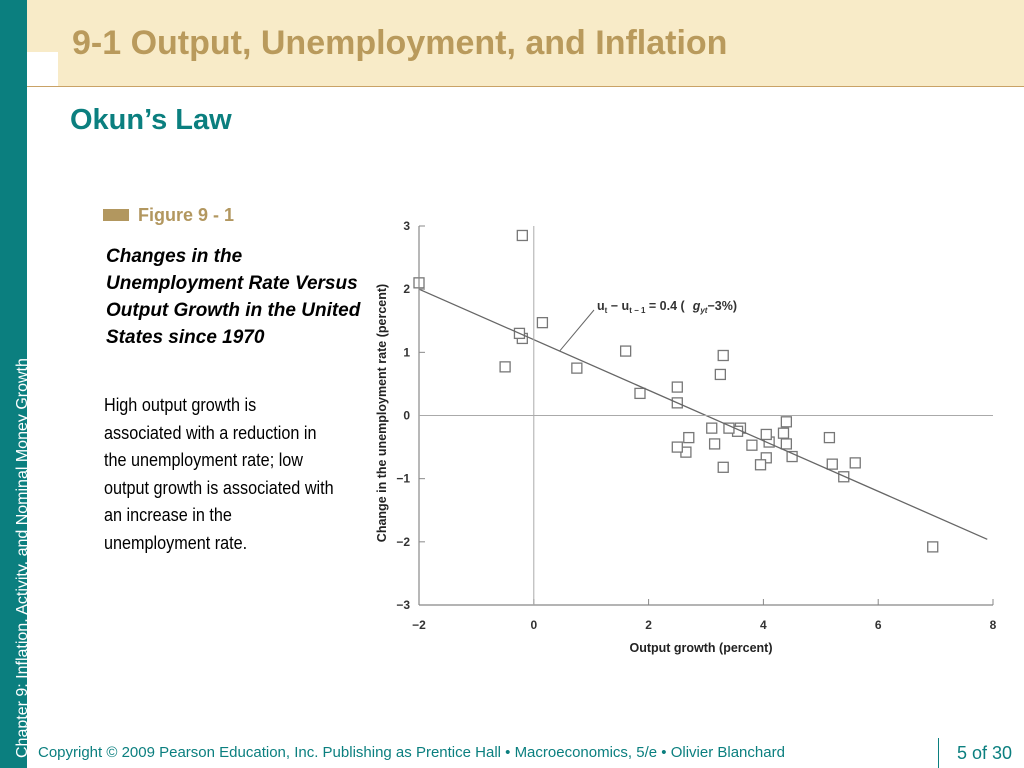  I want to click on y-tick-label: −3, so click(403, 605).